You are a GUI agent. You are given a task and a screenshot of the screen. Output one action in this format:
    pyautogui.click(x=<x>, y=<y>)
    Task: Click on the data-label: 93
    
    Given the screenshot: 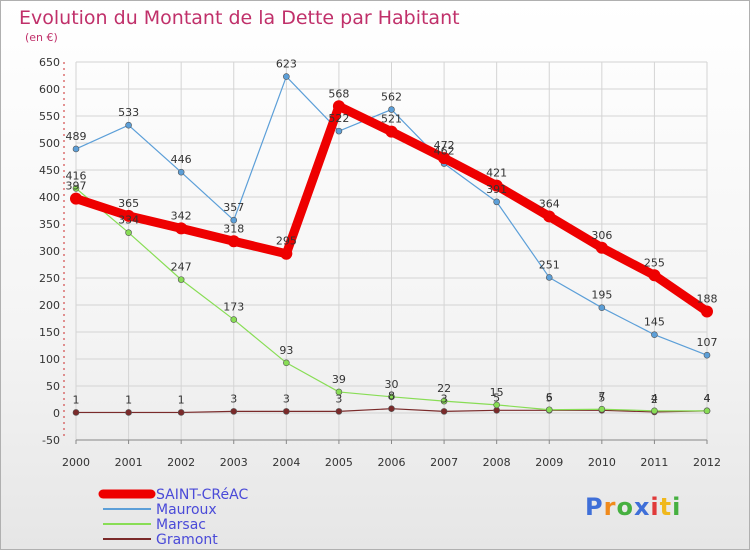 What is the action you would take?
    pyautogui.click(x=286, y=350)
    